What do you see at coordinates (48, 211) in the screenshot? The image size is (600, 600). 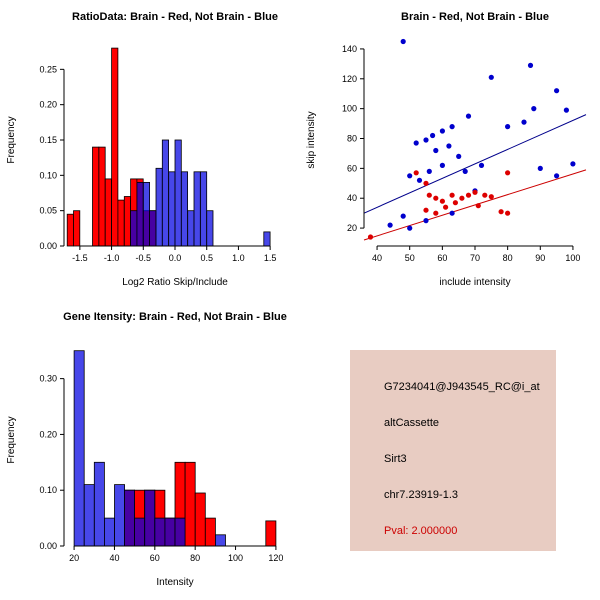 I see `y-tick-label: 0.05` at bounding box center [48, 211].